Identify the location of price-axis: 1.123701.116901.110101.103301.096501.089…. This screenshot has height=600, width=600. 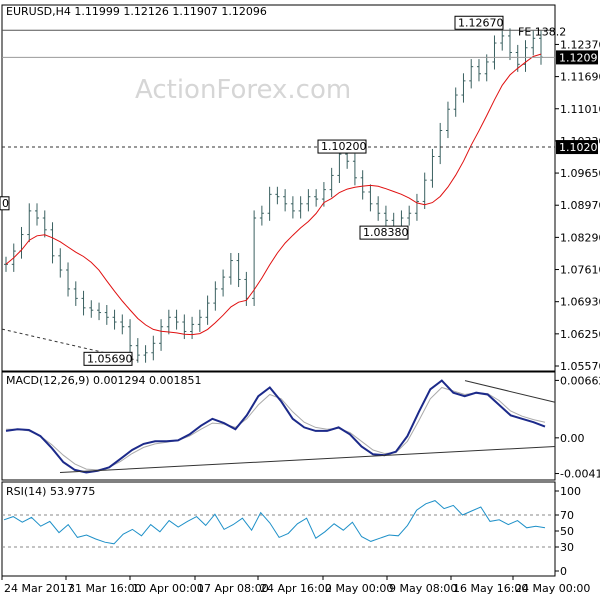
(577, 205).